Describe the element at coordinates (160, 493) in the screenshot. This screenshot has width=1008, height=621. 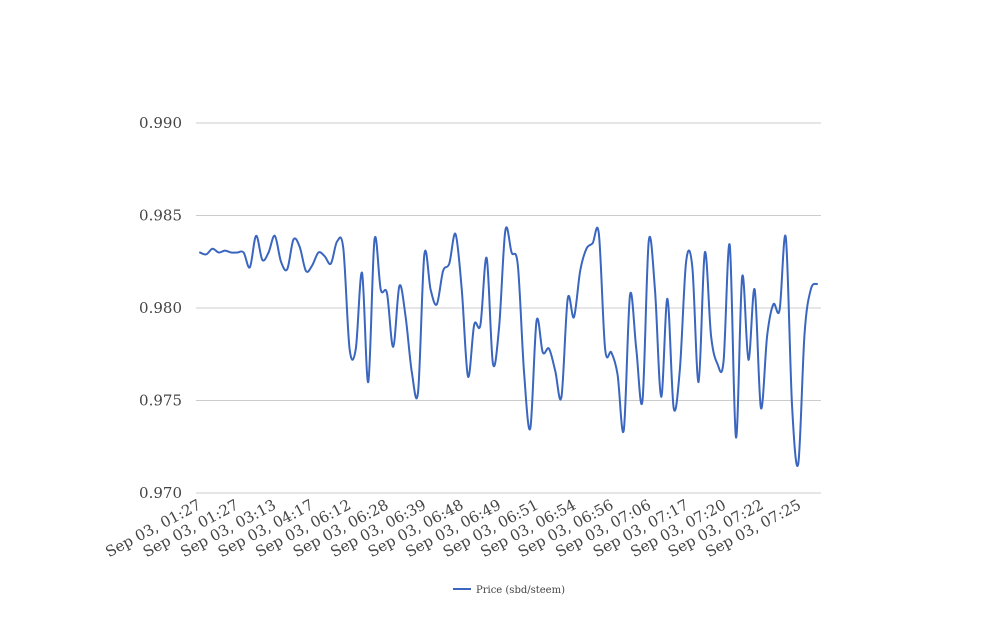
I see `y-tick-label: 0.970` at that location.